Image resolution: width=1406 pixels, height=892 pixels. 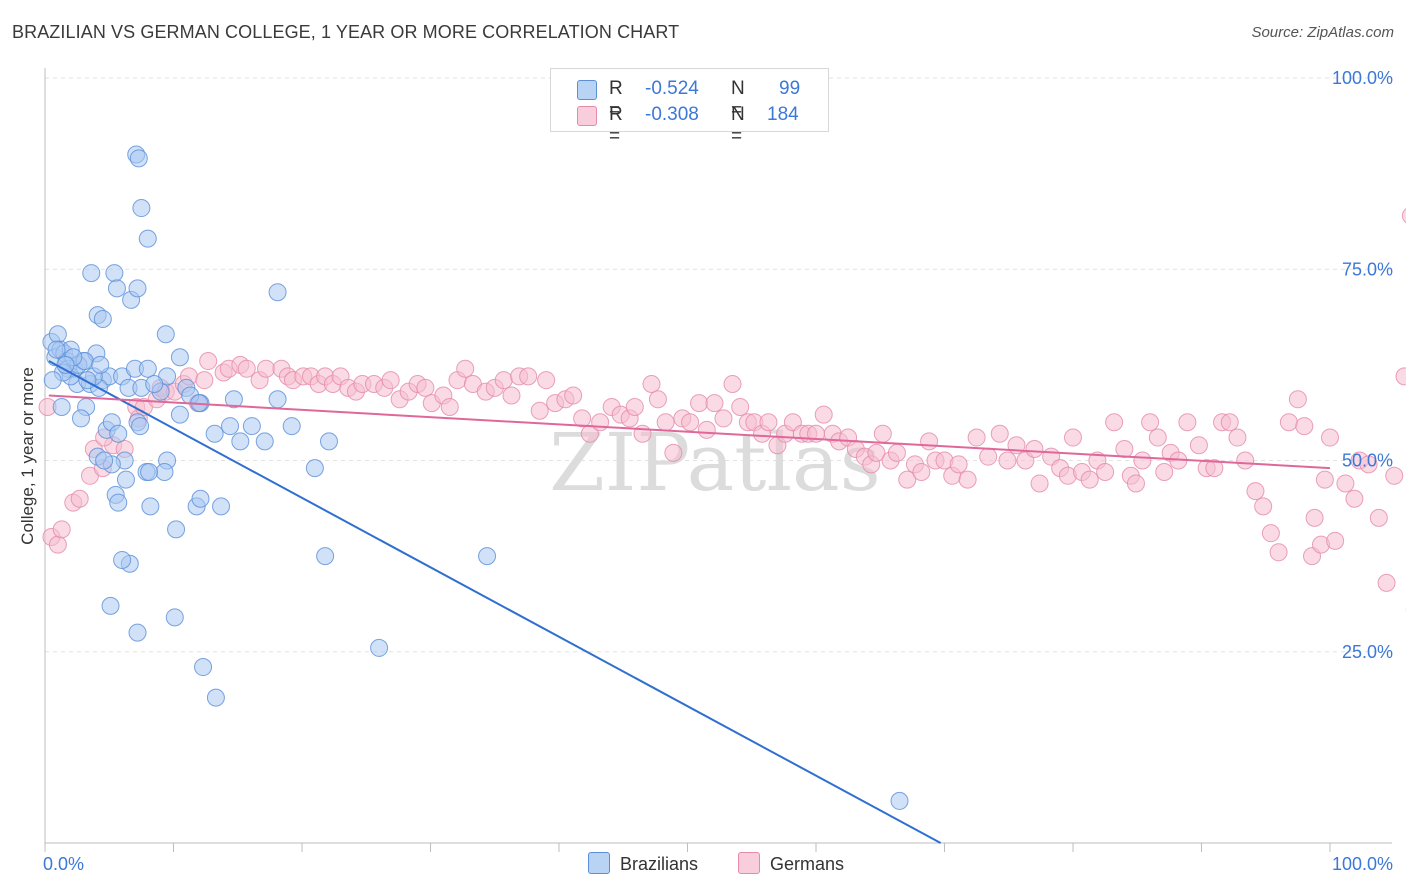 I want to click on legend-label-germans: Germans, so click(x=807, y=864).